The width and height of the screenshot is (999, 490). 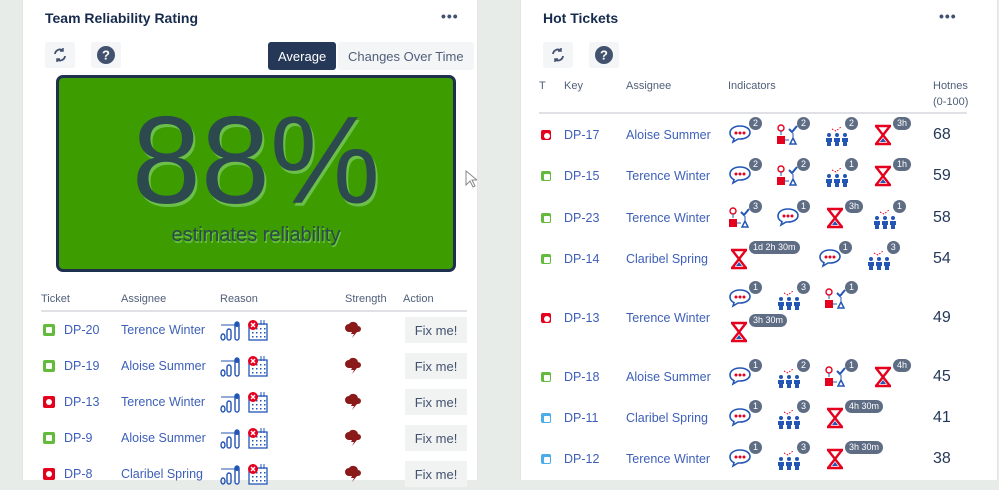 What do you see at coordinates (793, 455) in the screenshot?
I see `indicator-people: 3` at bounding box center [793, 455].